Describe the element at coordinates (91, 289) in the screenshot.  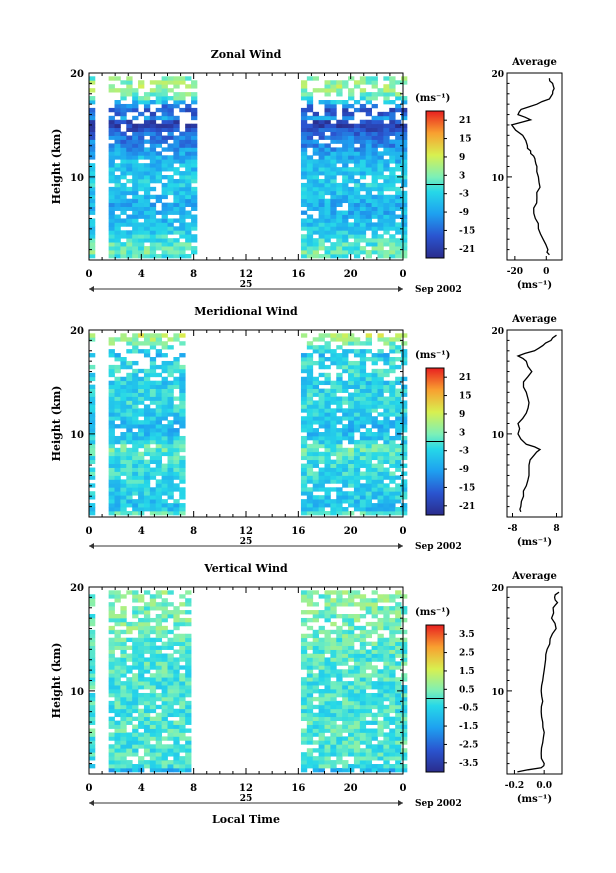
I see `date-arrow-left` at that location.